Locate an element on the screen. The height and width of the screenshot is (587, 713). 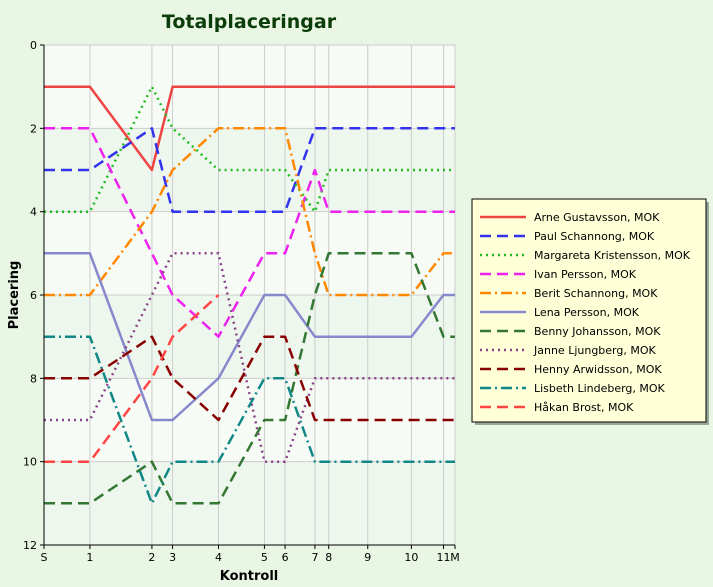
legend-entry: Henny Arwidsson, MOK is located at coordinates (598, 369).